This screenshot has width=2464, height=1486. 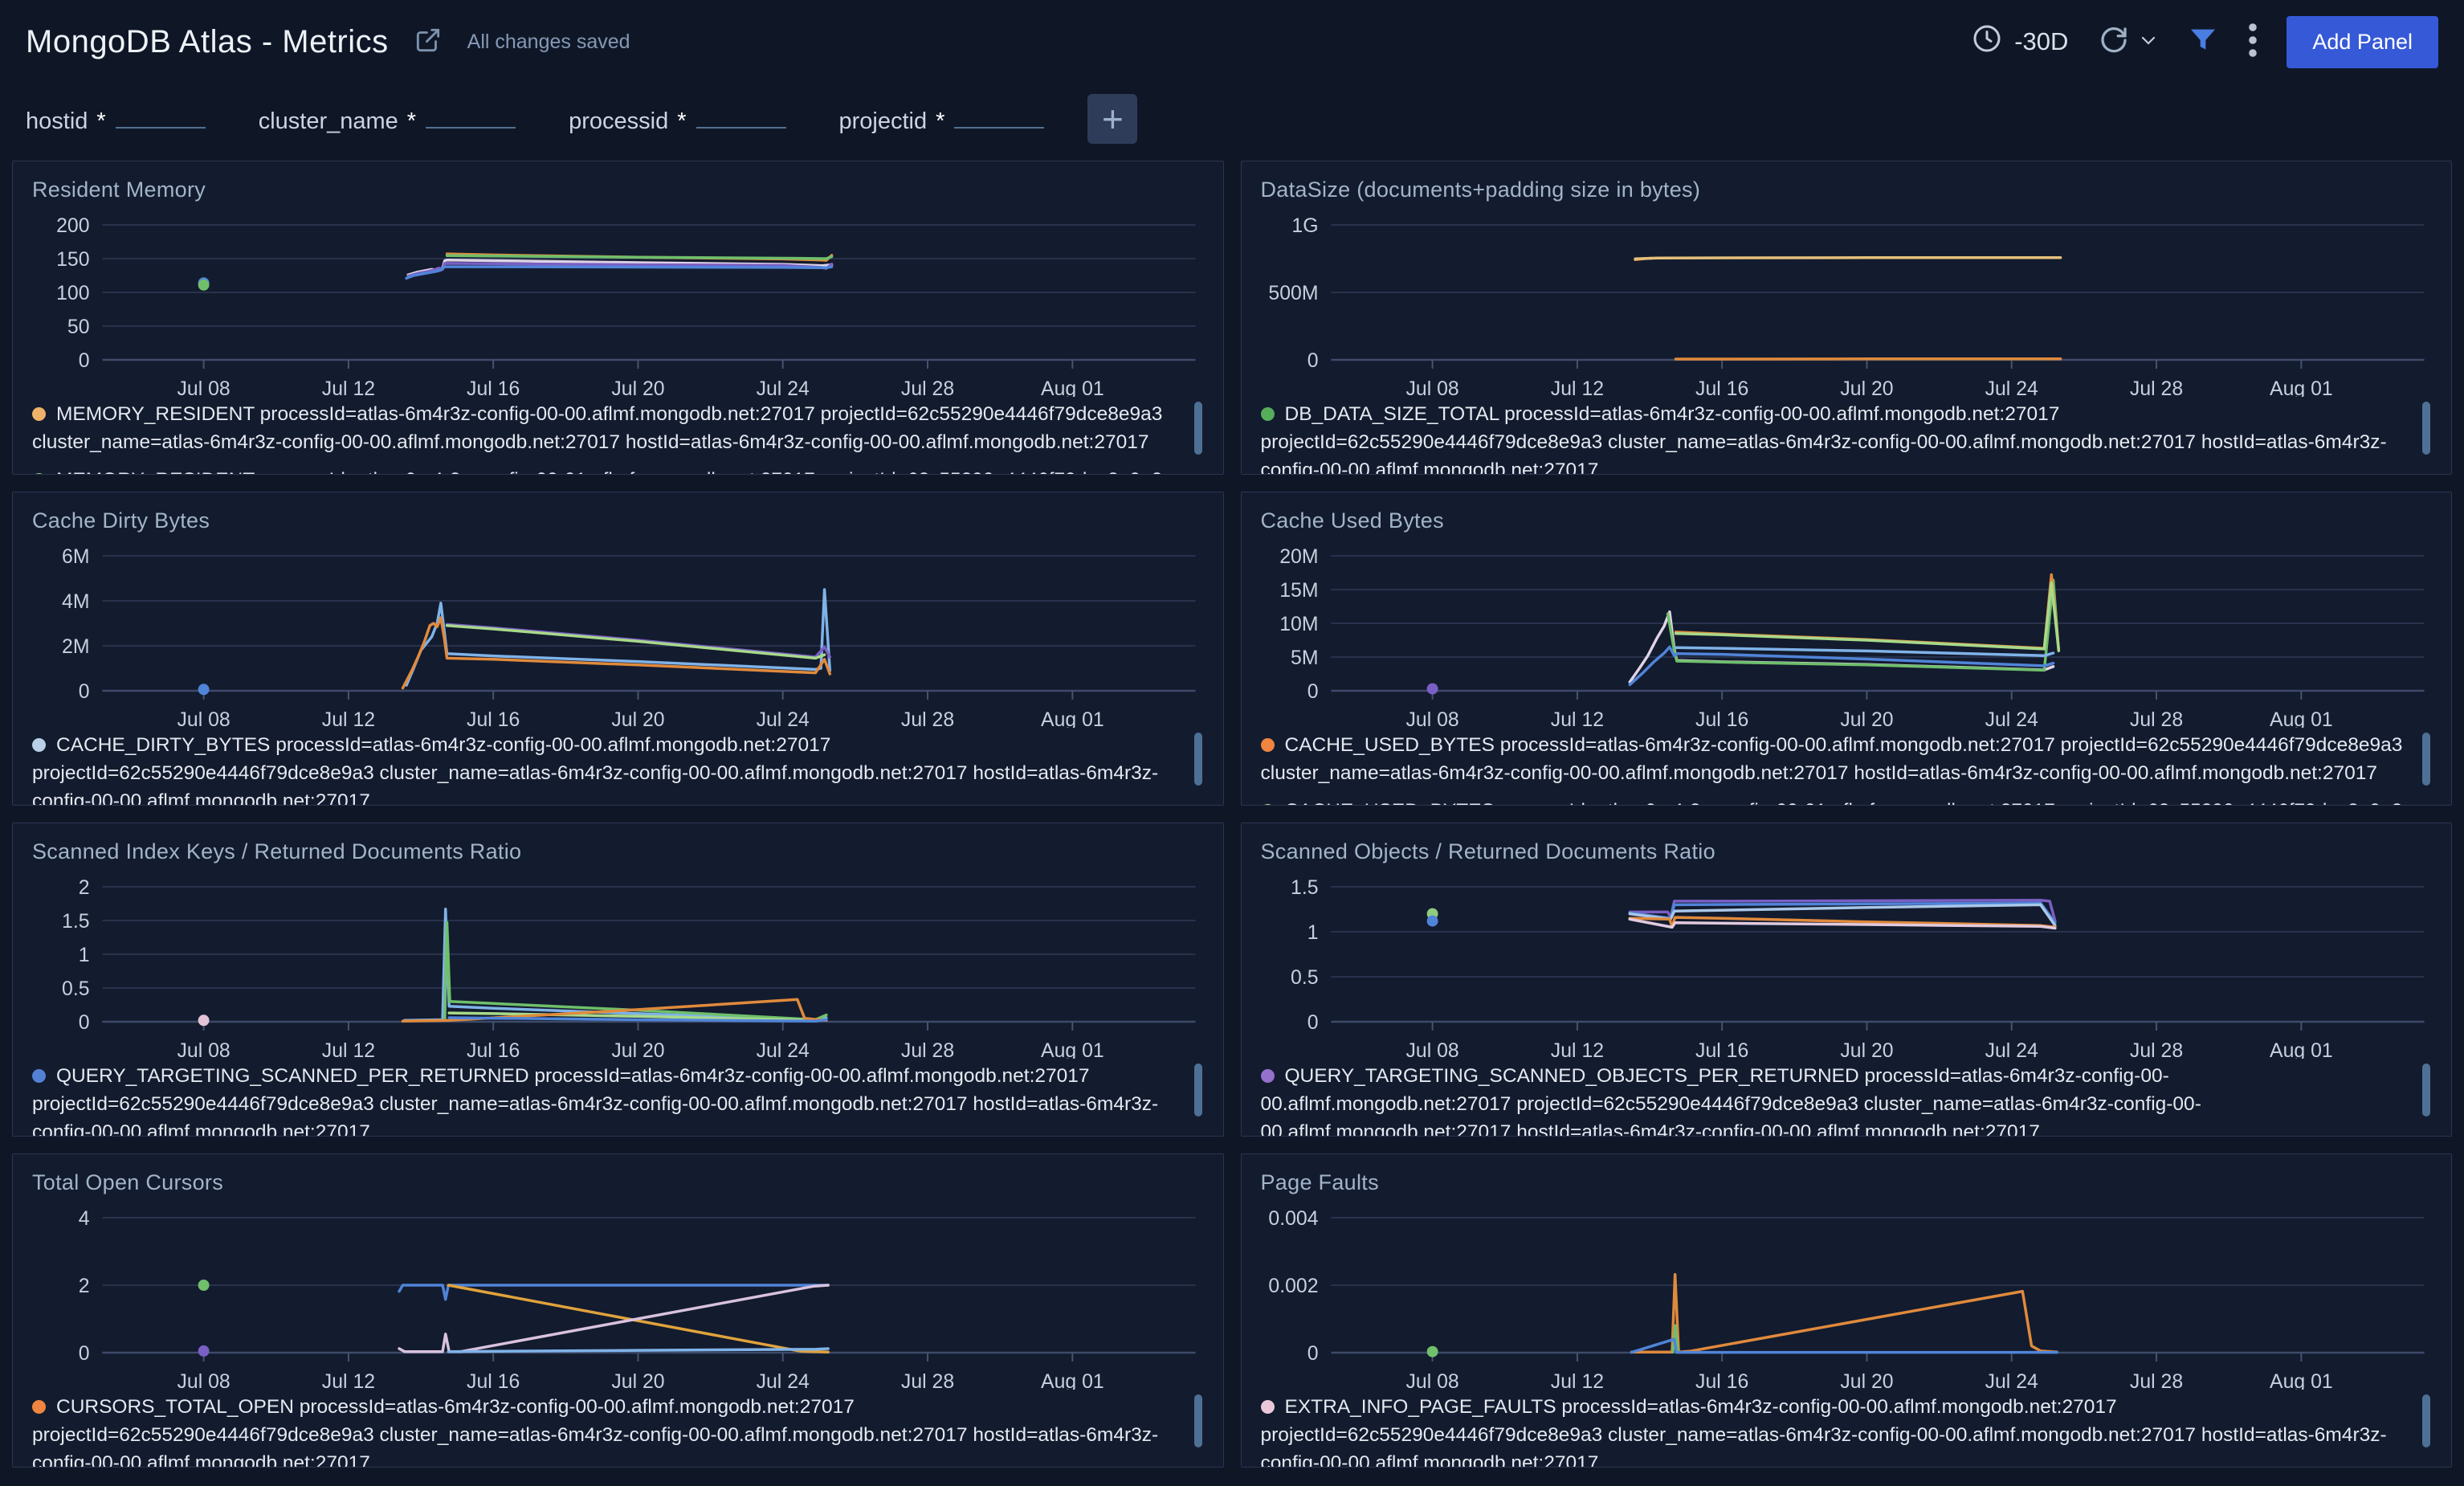 What do you see at coordinates (2362, 42) in the screenshot?
I see `add-panel-button: Add Panel` at bounding box center [2362, 42].